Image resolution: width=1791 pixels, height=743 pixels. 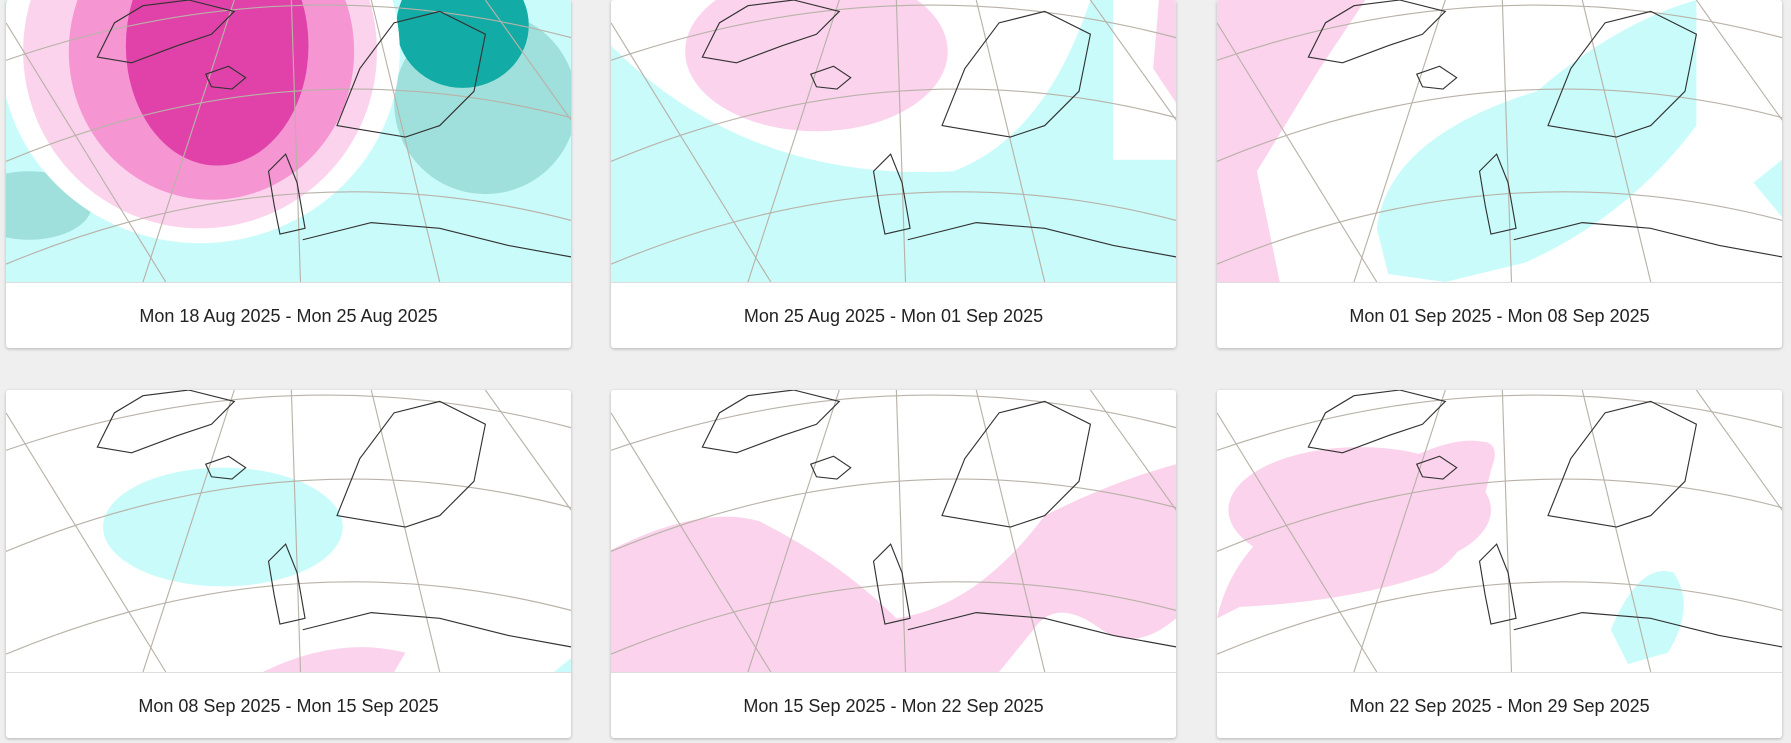 What do you see at coordinates (893, 706) in the screenshot?
I see `caption: Mon 15 Sep 2025 - Mon 22 Sep 2025` at bounding box center [893, 706].